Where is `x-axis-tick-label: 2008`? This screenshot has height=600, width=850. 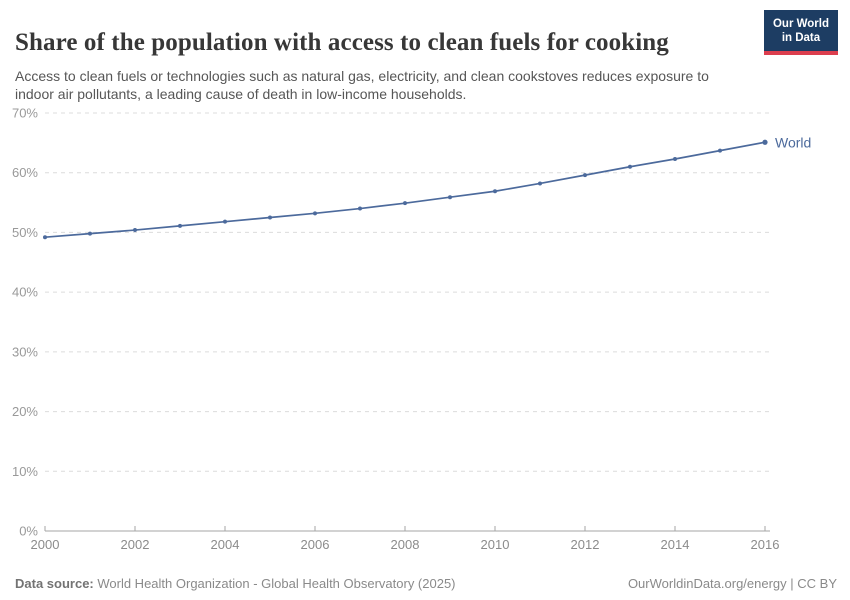
x-axis-tick-label: 2008 is located at coordinates (405, 544).